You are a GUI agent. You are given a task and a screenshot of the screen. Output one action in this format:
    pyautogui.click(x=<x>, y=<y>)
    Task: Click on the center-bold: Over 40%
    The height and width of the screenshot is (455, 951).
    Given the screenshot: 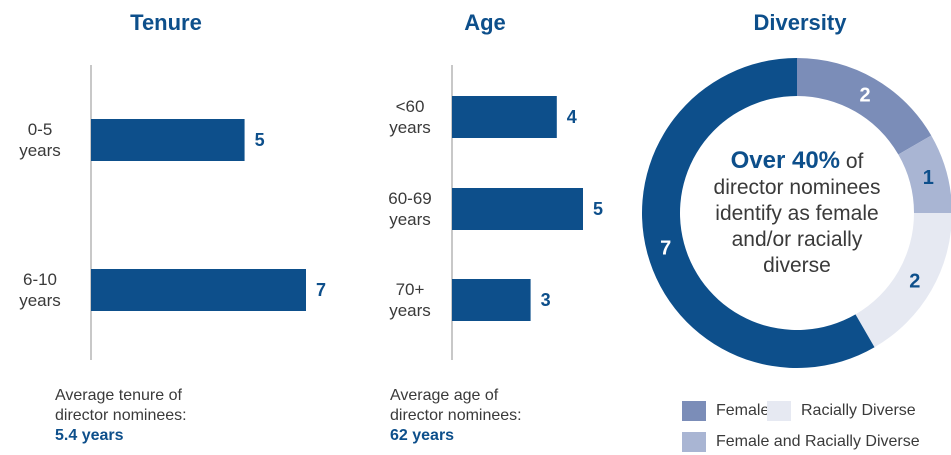 What is the action you would take?
    pyautogui.click(x=785, y=160)
    